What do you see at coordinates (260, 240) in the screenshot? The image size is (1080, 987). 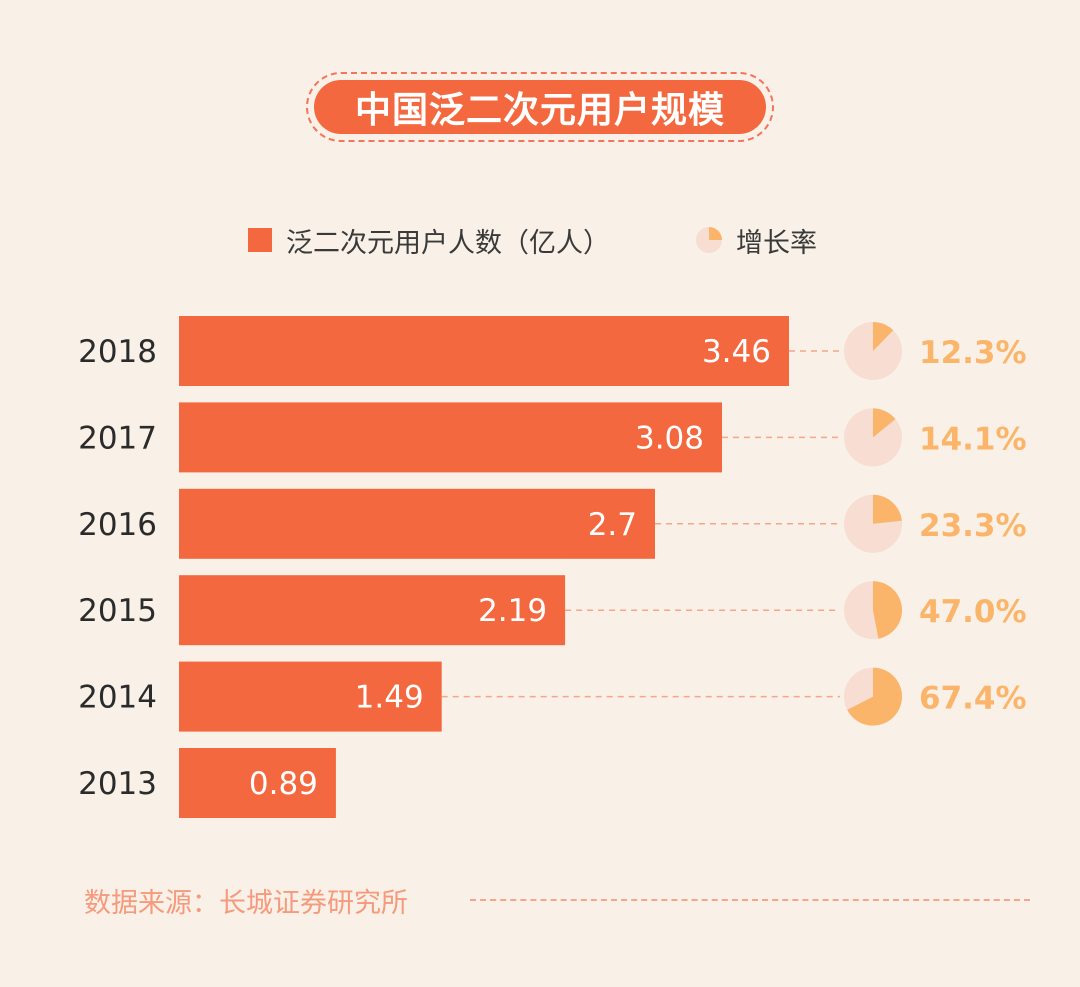 I see `legend-swatch-users` at bounding box center [260, 240].